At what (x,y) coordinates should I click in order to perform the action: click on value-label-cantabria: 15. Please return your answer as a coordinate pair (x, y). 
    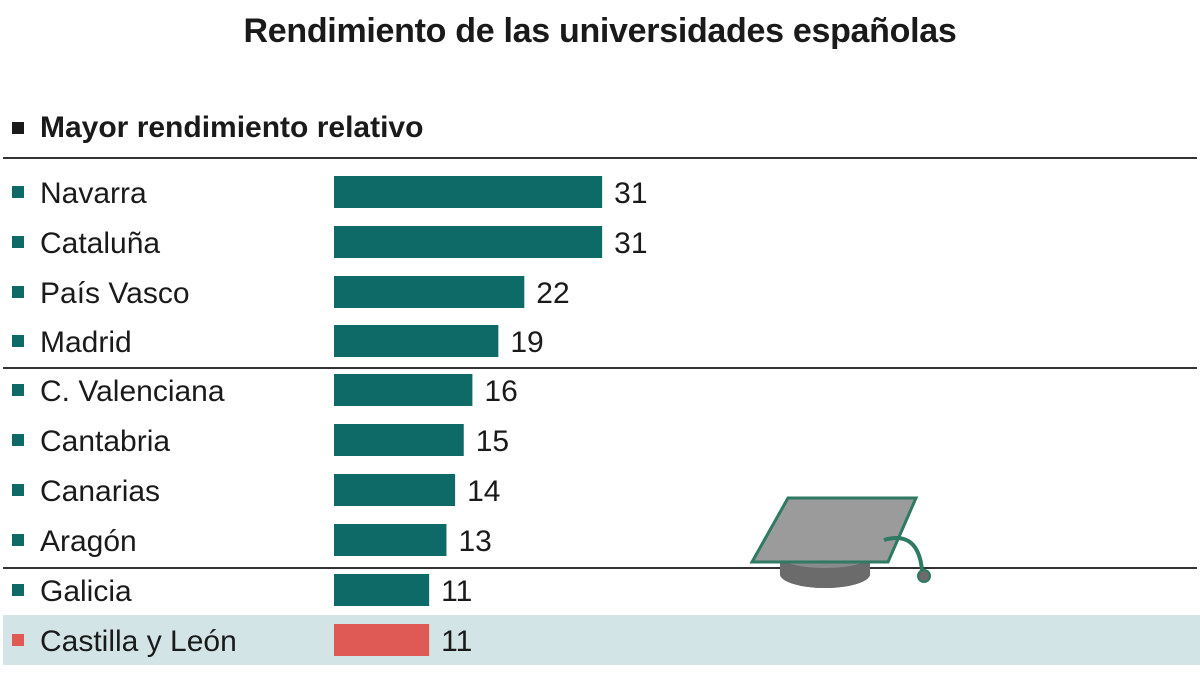
    Looking at the image, I should click on (492, 441).